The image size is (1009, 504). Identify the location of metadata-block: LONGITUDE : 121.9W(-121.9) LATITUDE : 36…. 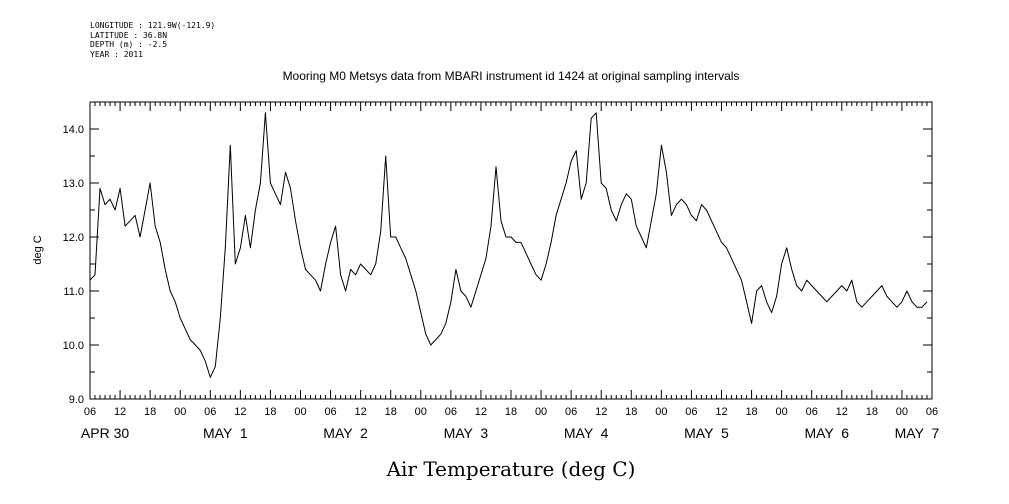
(152, 40).